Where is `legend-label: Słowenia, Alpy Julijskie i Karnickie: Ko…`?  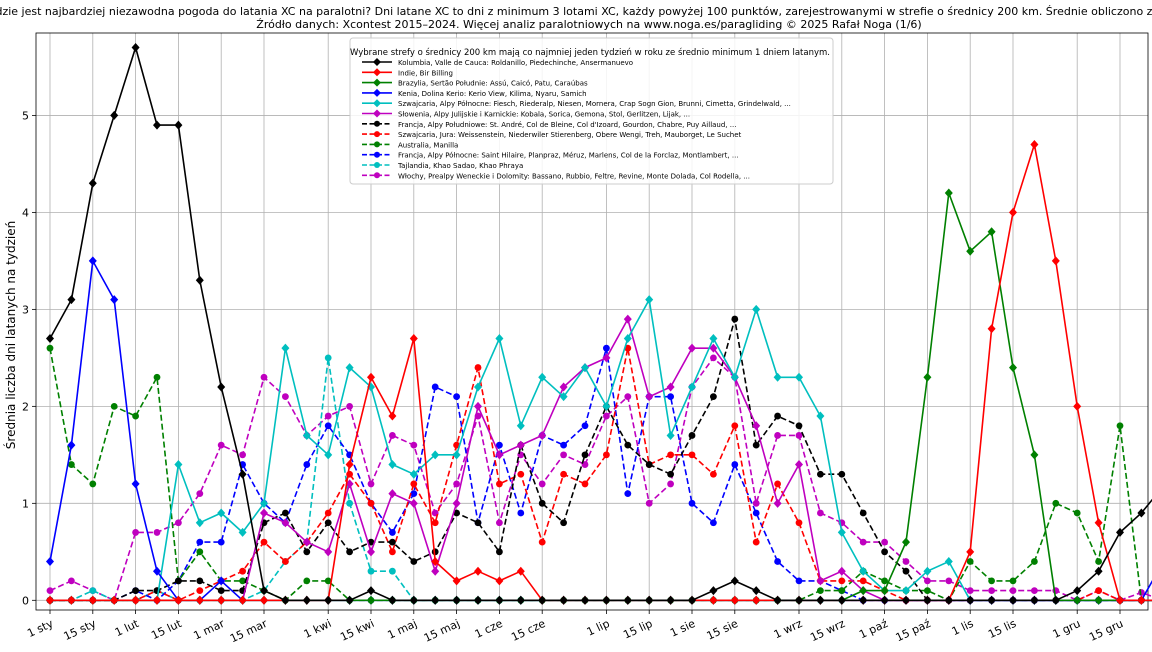
legend-label: Słowenia, Alpy Julijskie i Karnickie: Ko… is located at coordinates (544, 115).